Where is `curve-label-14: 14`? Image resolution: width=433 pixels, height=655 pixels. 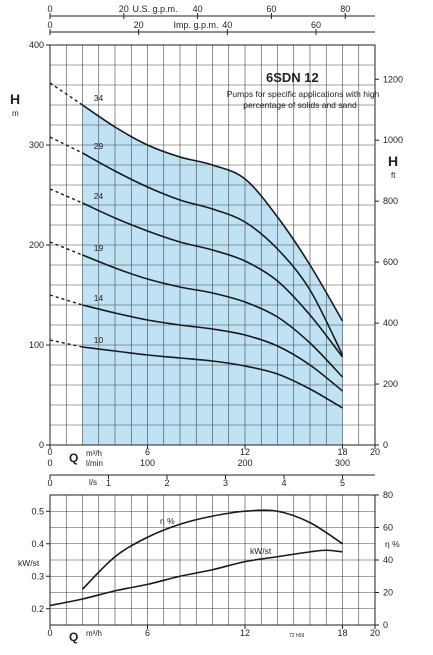 curve-label-14: 14 is located at coordinates (99, 298).